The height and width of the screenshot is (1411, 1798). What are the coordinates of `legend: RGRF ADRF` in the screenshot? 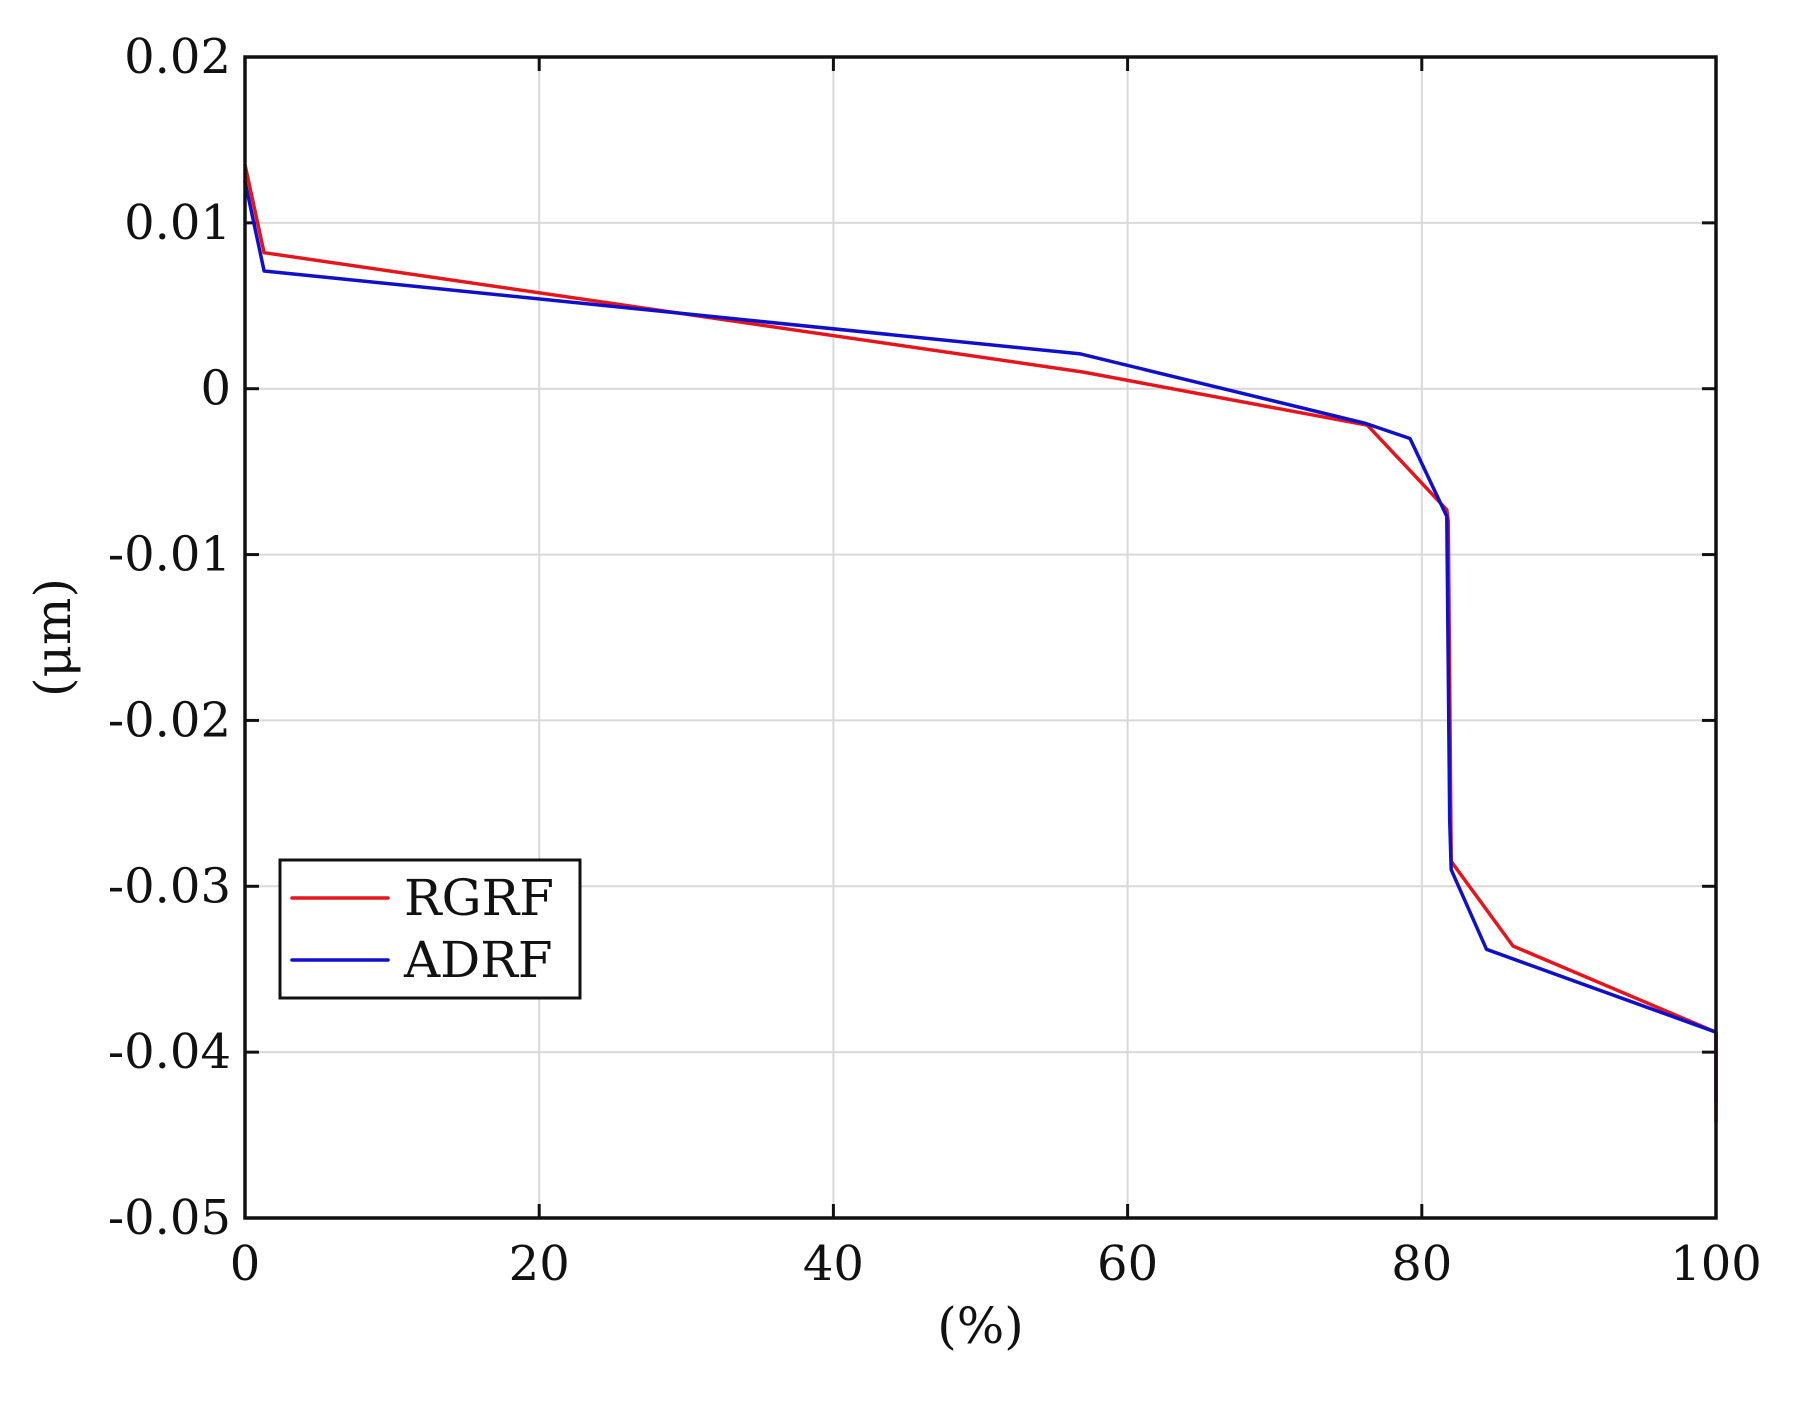 It's located at (430, 929).